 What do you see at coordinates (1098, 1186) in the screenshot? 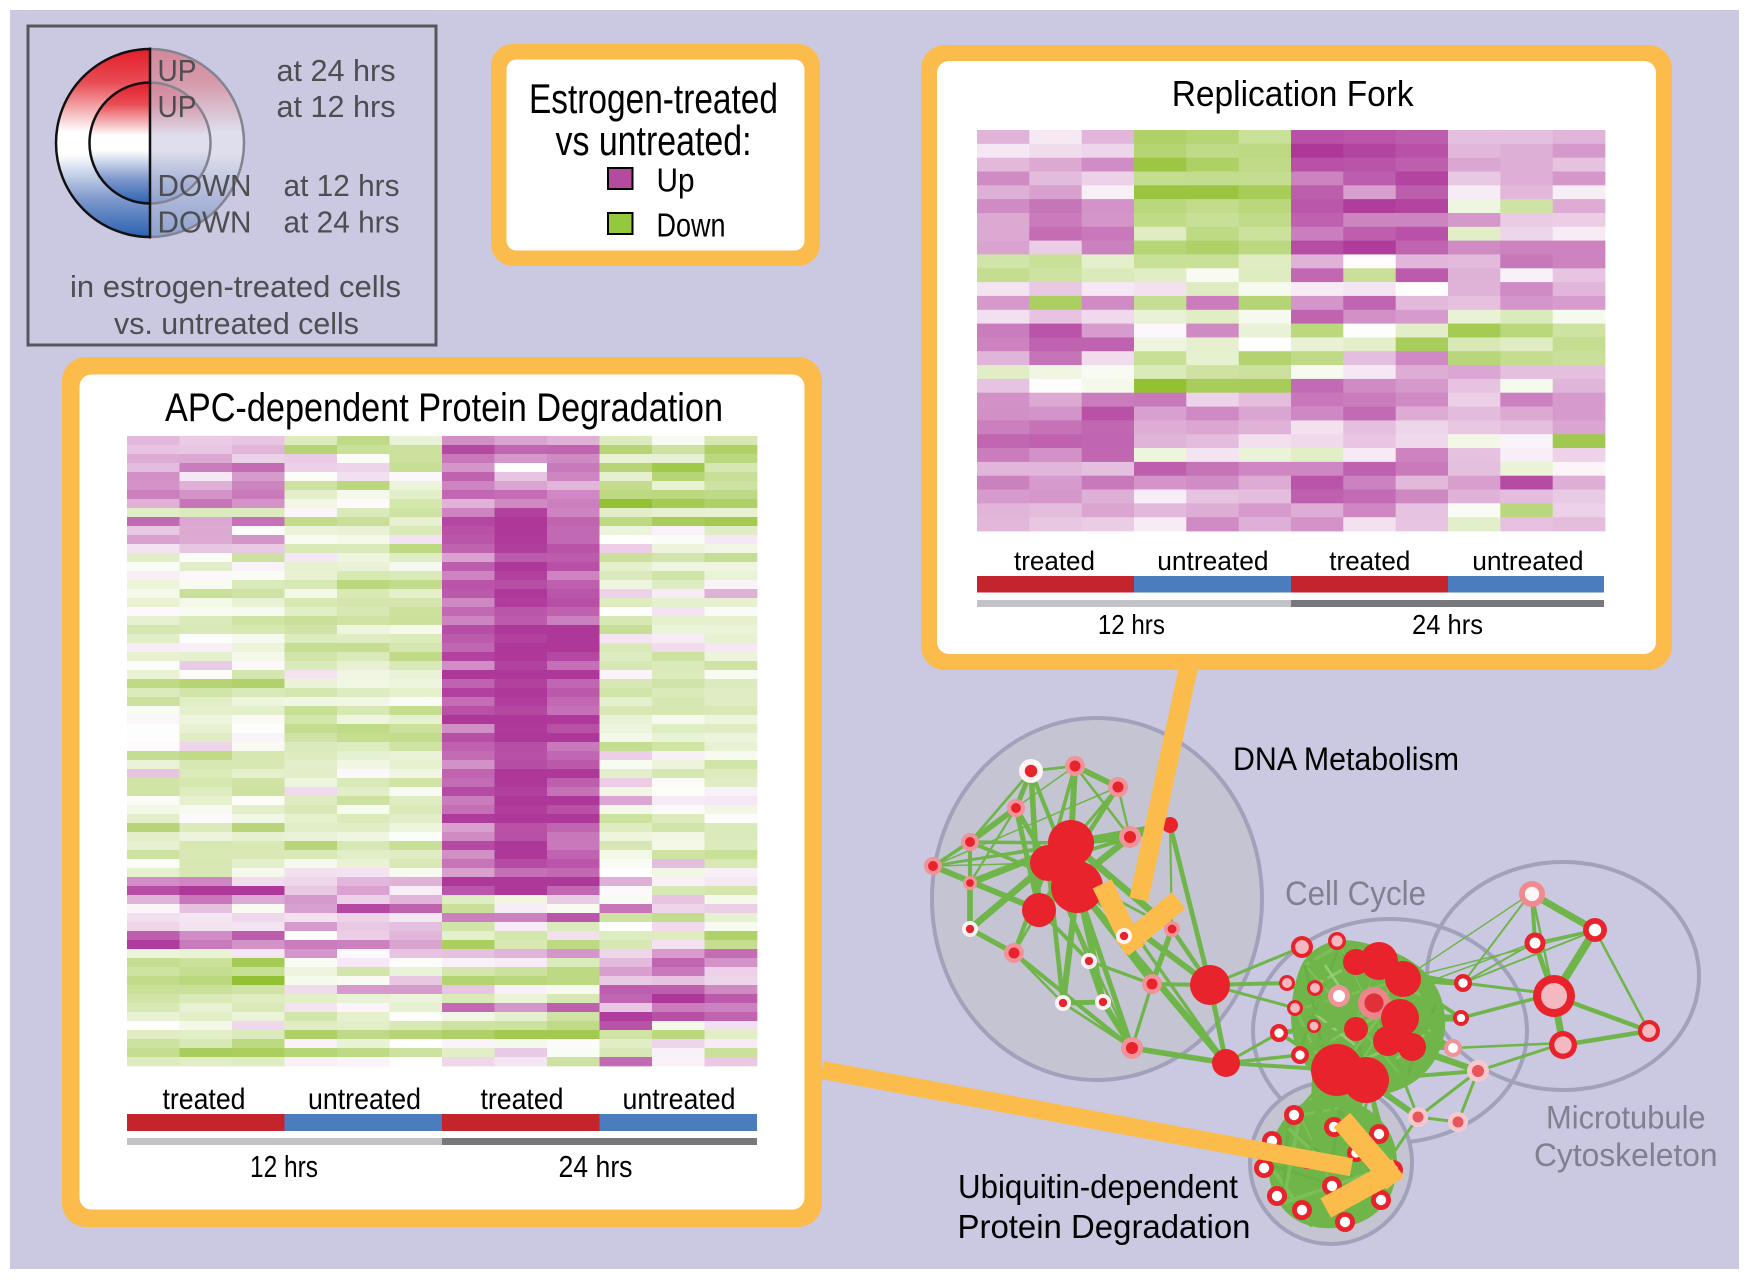
I see `svg-text: Ubiquitin-dependent` at bounding box center [1098, 1186].